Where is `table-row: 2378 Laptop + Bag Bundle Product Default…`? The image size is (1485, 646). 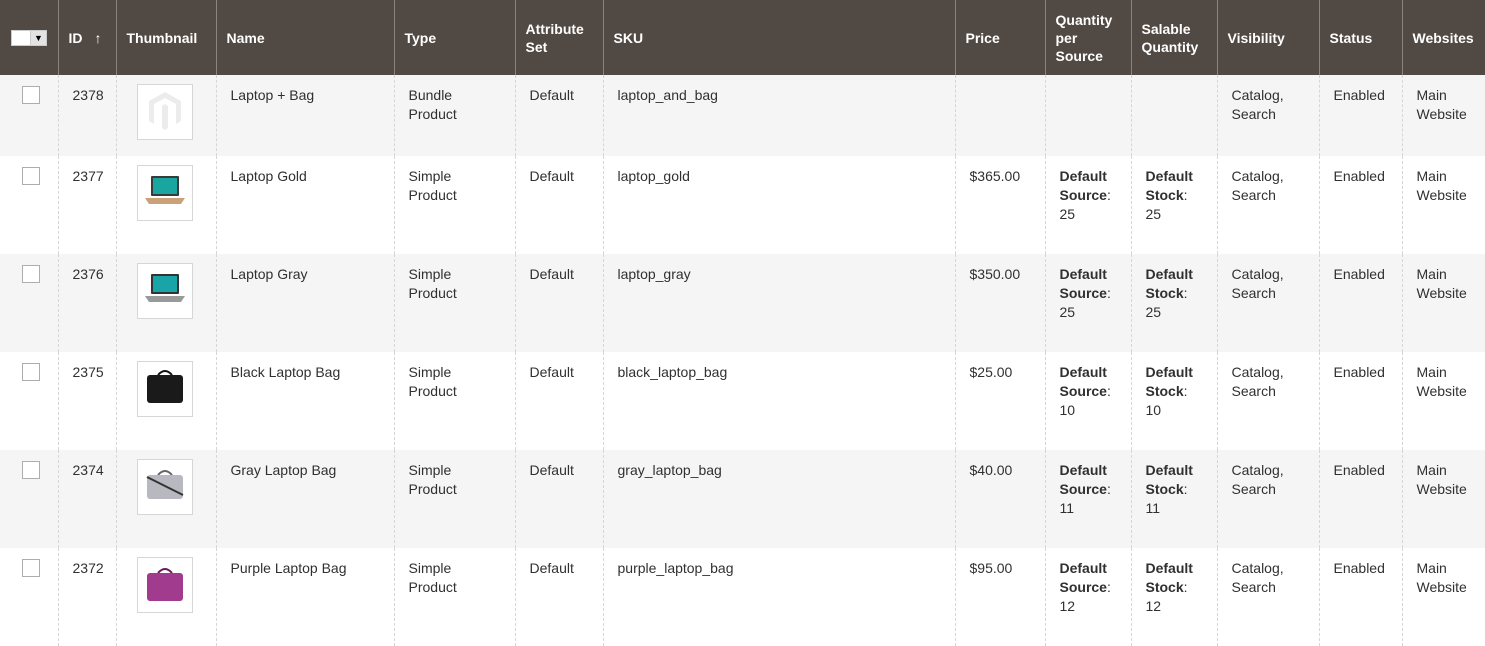
table-row: 2378 Laptop + Bag Bundle Product Default… is located at coordinates (742, 115).